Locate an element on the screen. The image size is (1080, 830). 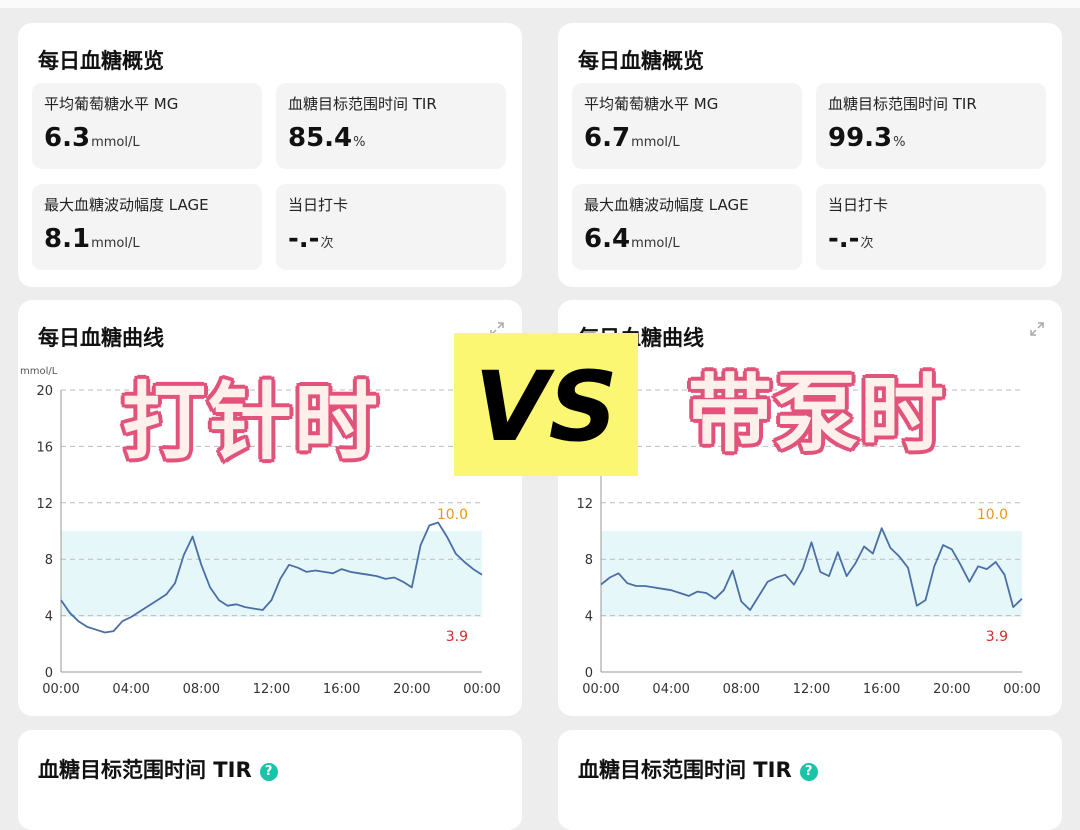
target-range-band is located at coordinates (271, 574).